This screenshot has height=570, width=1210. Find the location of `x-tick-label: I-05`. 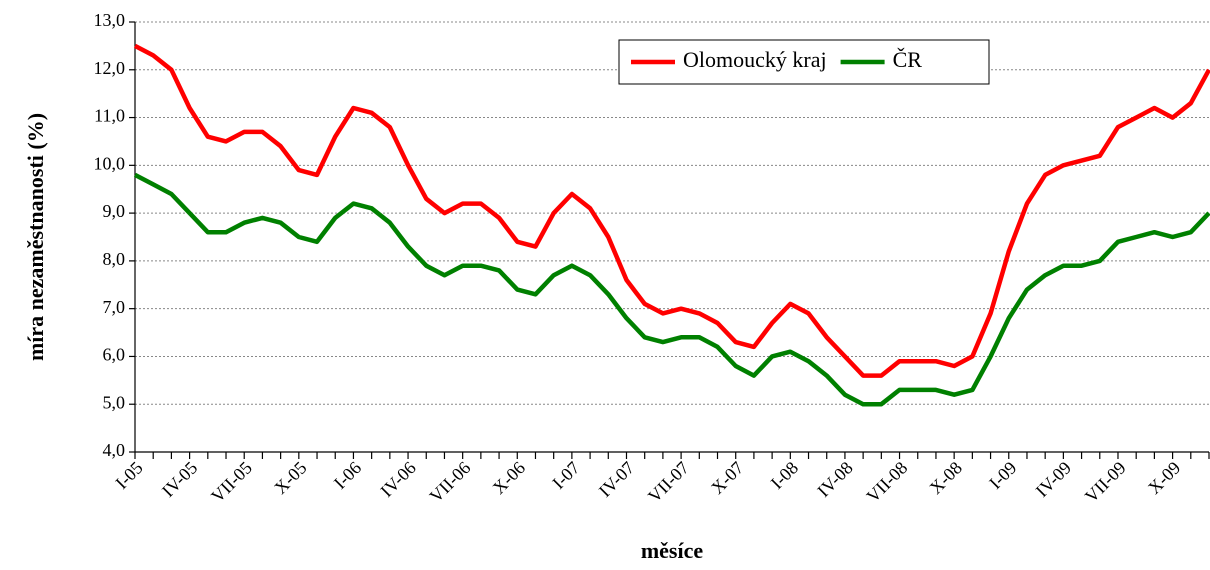

x-tick-label: I-05 is located at coordinates (128, 475).